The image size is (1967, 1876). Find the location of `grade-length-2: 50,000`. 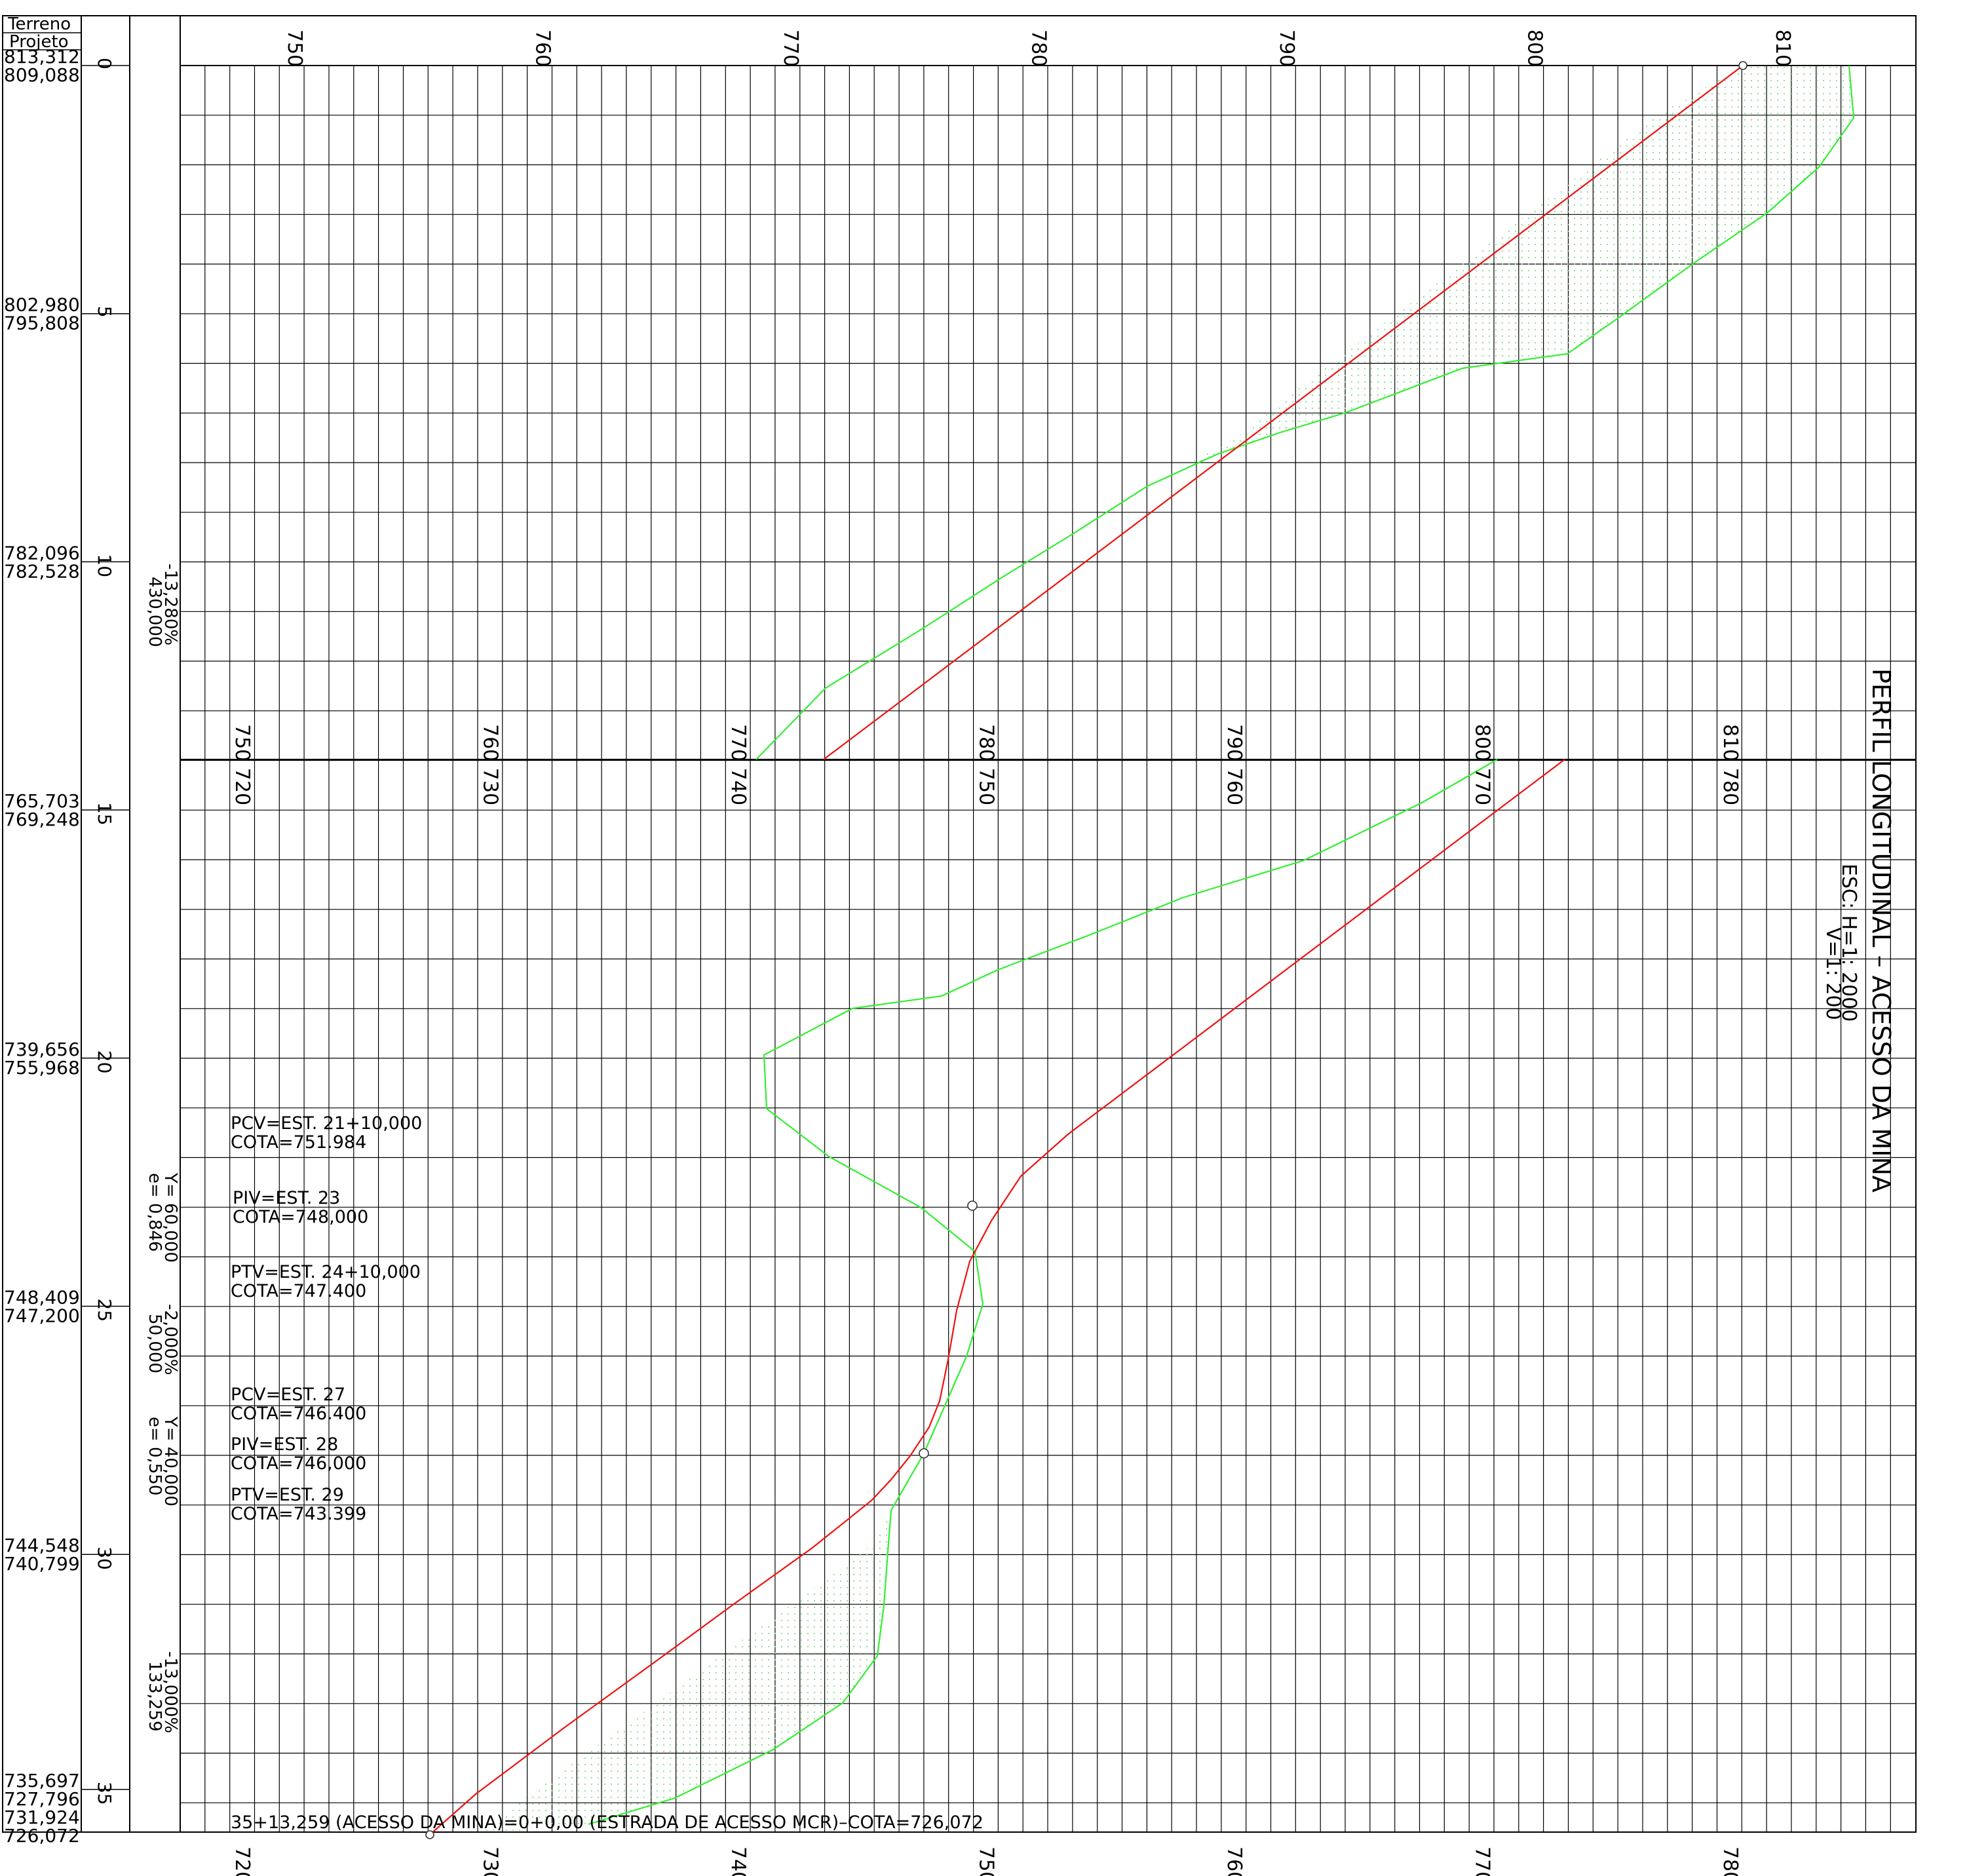

grade-length-2: 50,000 is located at coordinates (154, 1344).